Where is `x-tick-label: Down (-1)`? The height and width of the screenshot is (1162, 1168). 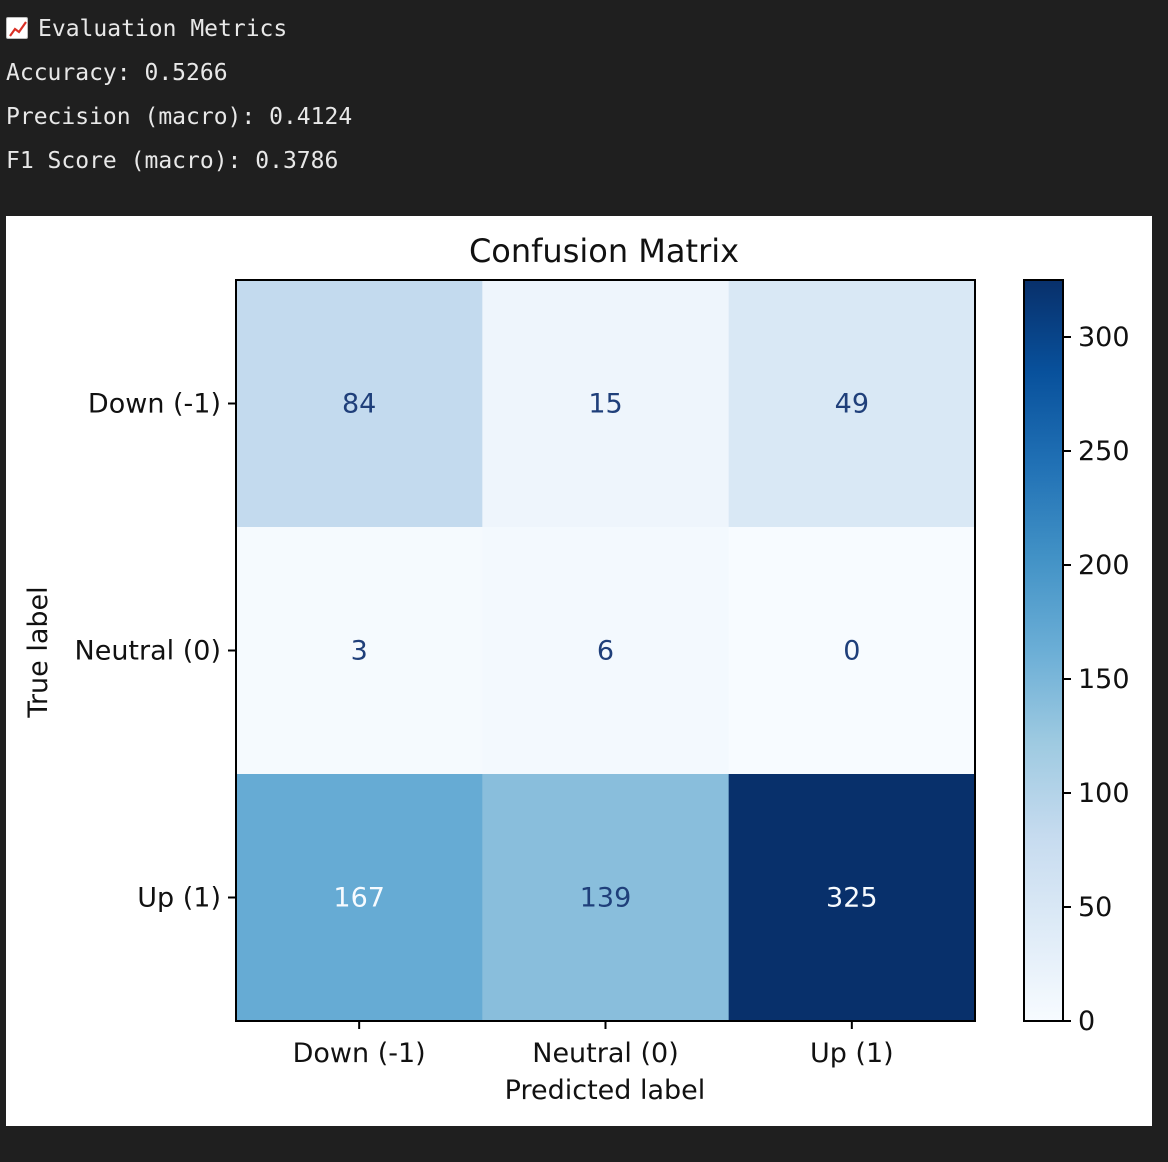 x-tick-label: Down (-1) is located at coordinates (359, 1053).